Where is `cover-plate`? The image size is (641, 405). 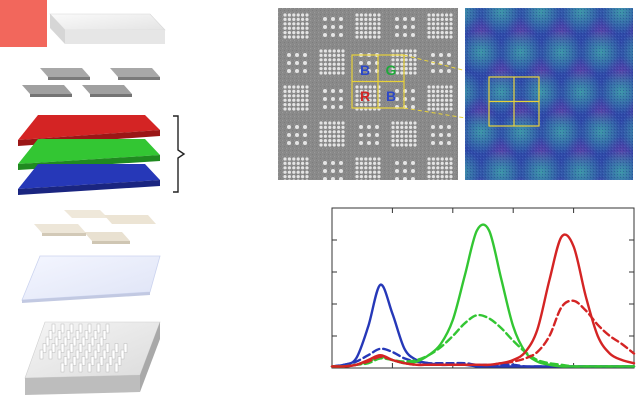 cover-plate is located at coordinates (107, 28).